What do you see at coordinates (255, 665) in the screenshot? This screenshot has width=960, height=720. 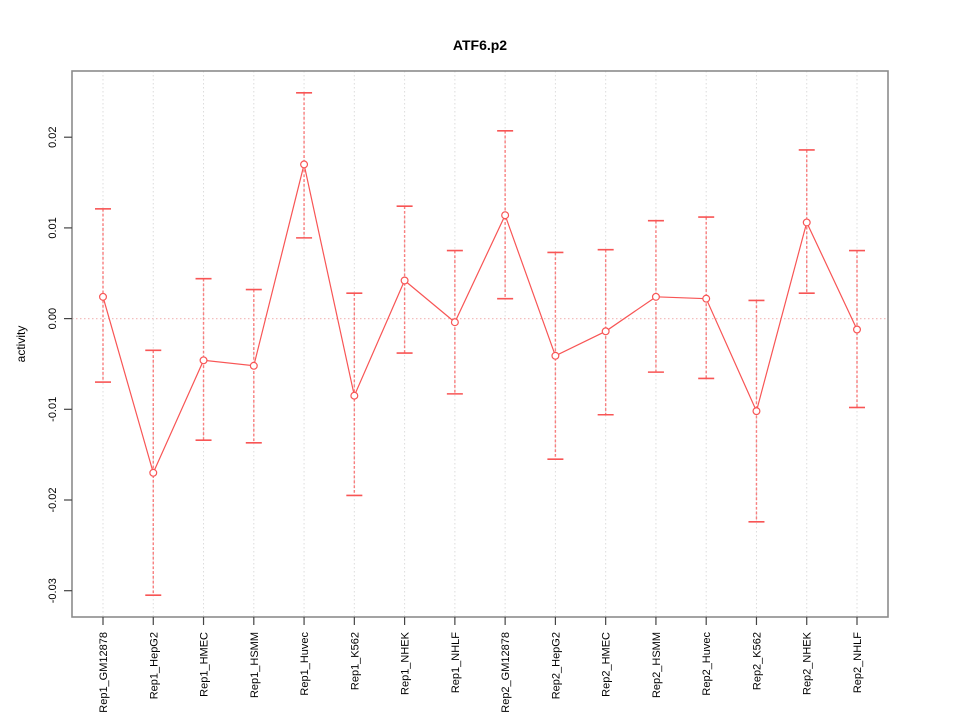 I see `x-tick-label: Rep1_HSMM` at bounding box center [255, 665].